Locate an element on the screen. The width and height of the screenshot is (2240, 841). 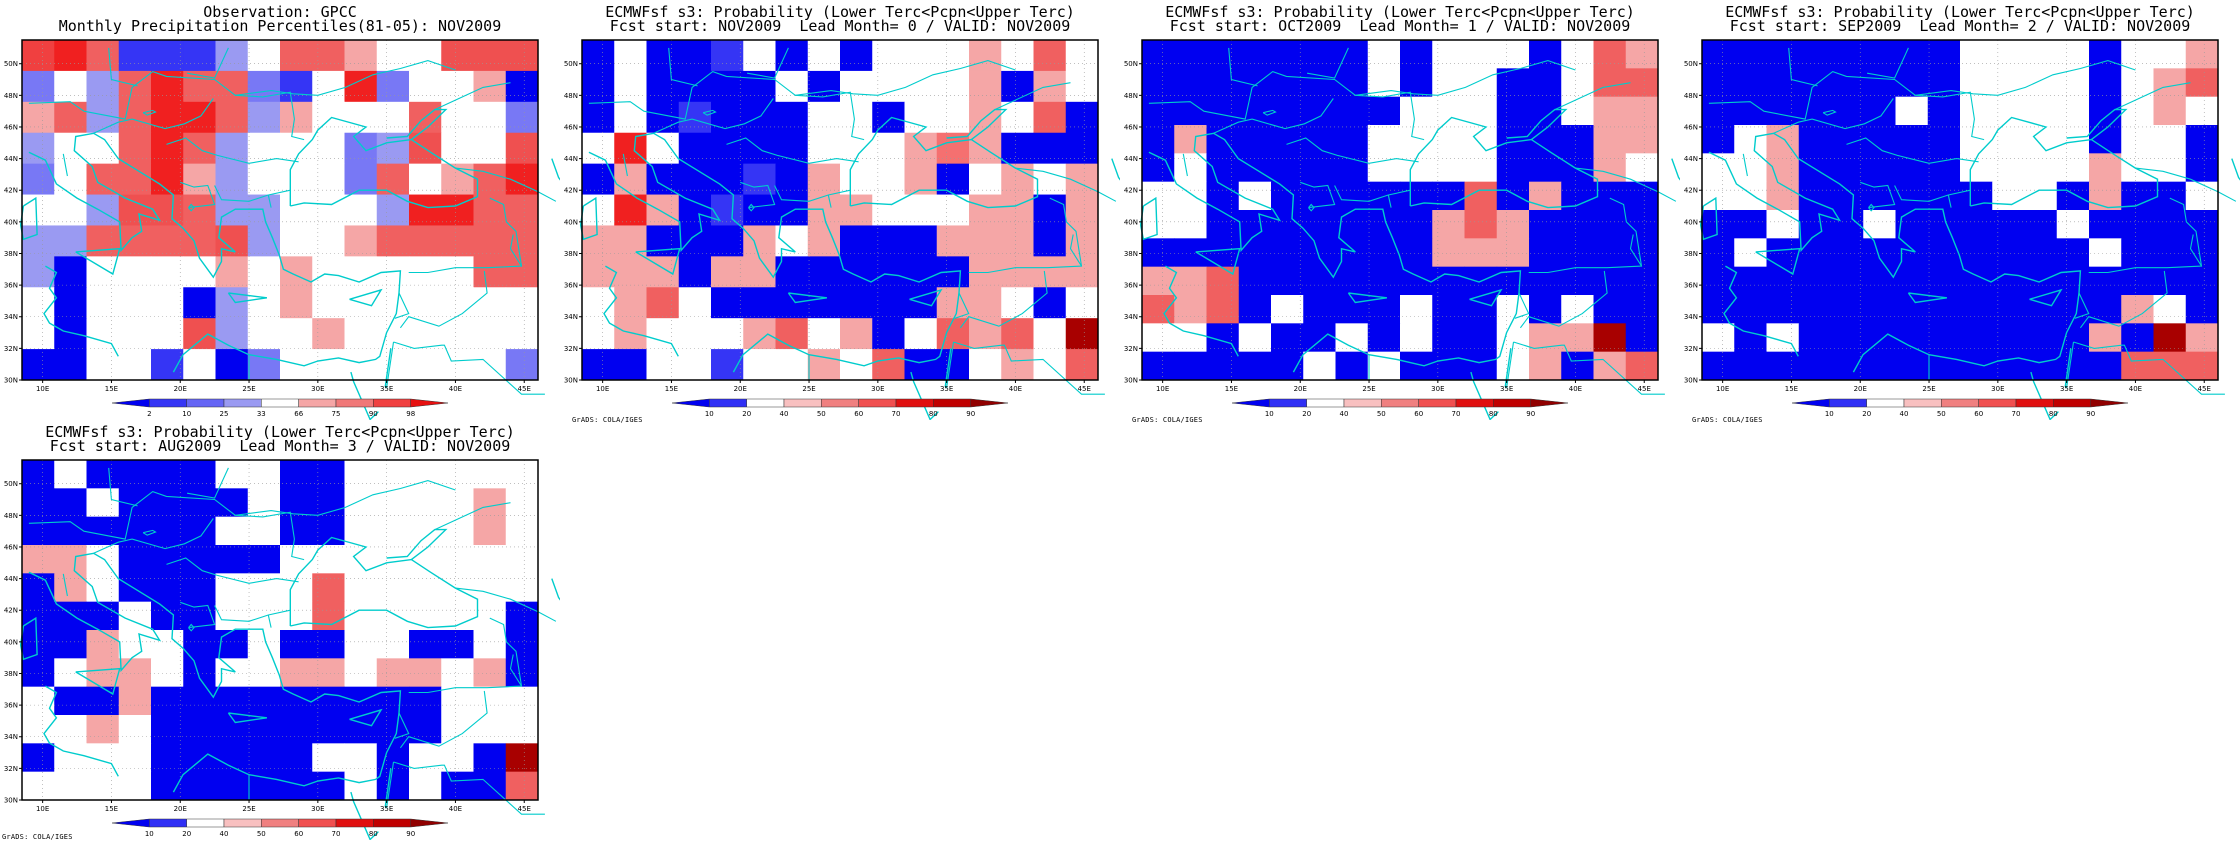
map-frame is located at coordinates (1960, 210).